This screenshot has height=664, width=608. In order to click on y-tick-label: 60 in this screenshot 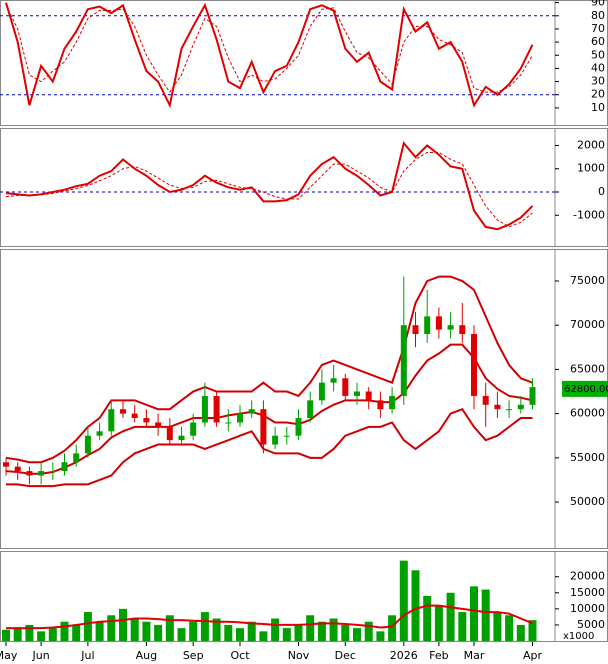, I will do `click(598, 41)`.